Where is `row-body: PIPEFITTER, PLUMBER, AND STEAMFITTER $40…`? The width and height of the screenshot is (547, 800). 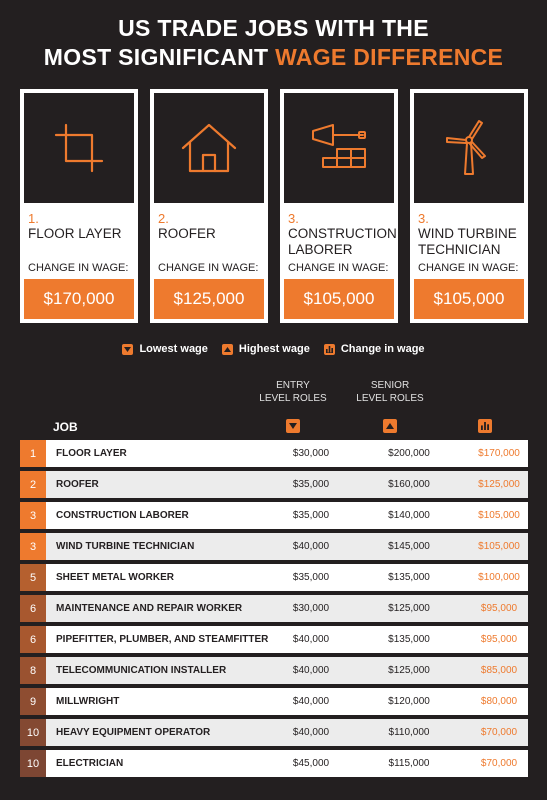
row-body: PIPEFITTER, PLUMBER, AND STEAMFITTER $40… is located at coordinates (287, 639).